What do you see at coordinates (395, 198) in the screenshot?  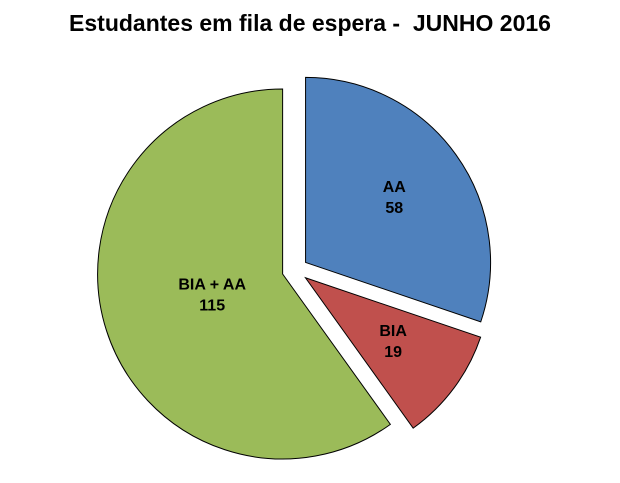 I see `pie-slice-label: AA 58` at bounding box center [395, 198].